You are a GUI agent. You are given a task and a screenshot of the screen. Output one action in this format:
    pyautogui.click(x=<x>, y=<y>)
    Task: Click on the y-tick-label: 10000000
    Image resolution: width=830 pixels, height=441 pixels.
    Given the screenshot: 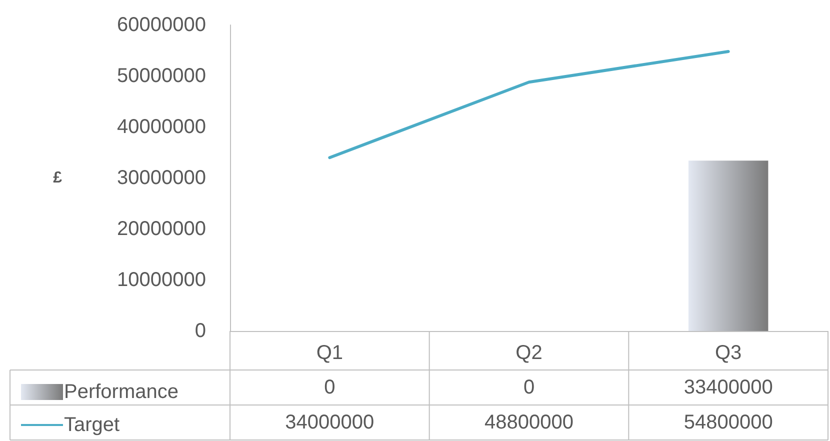 What is the action you would take?
    pyautogui.click(x=161, y=280)
    